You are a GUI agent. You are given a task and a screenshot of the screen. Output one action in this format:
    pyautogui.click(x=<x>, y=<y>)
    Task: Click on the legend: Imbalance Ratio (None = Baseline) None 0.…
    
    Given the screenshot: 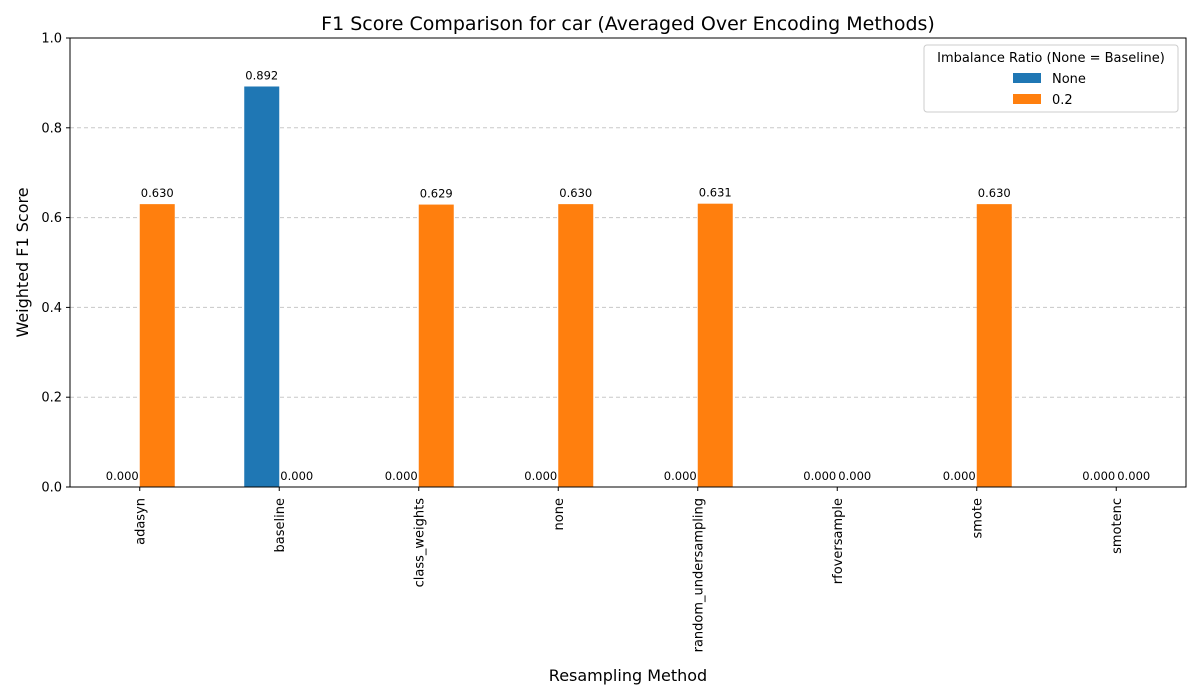 What is the action you would take?
    pyautogui.click(x=1051, y=78)
    